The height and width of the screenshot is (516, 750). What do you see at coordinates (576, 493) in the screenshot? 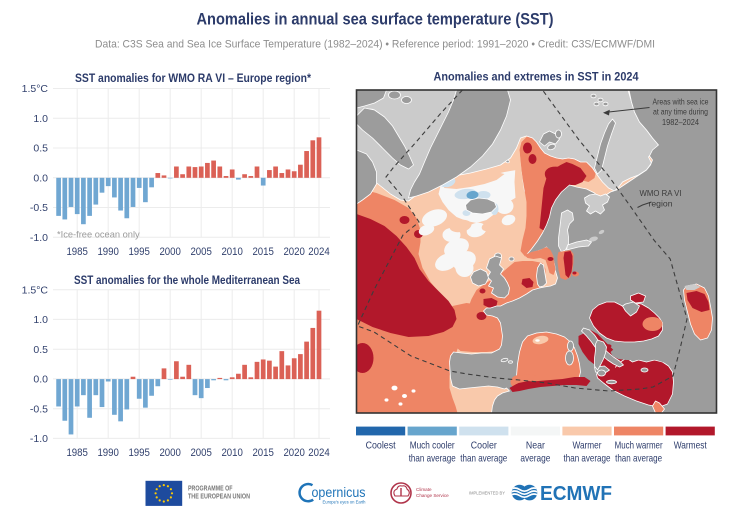
I see `svg-text: ECMWF` at bounding box center [576, 493].